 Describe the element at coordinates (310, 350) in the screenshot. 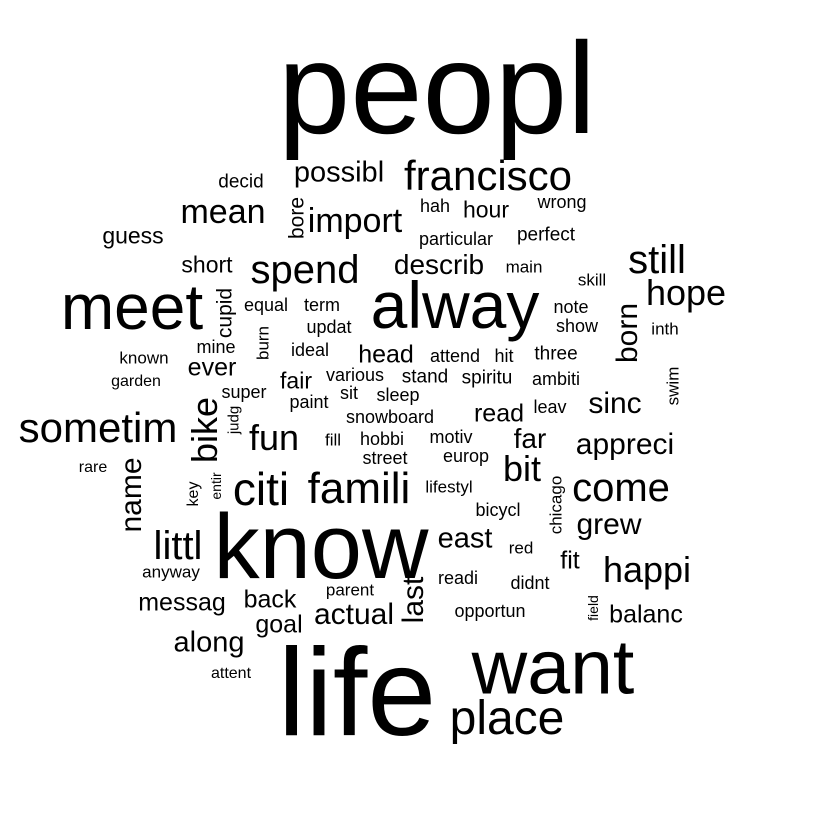

I see `word: ideal` at that location.